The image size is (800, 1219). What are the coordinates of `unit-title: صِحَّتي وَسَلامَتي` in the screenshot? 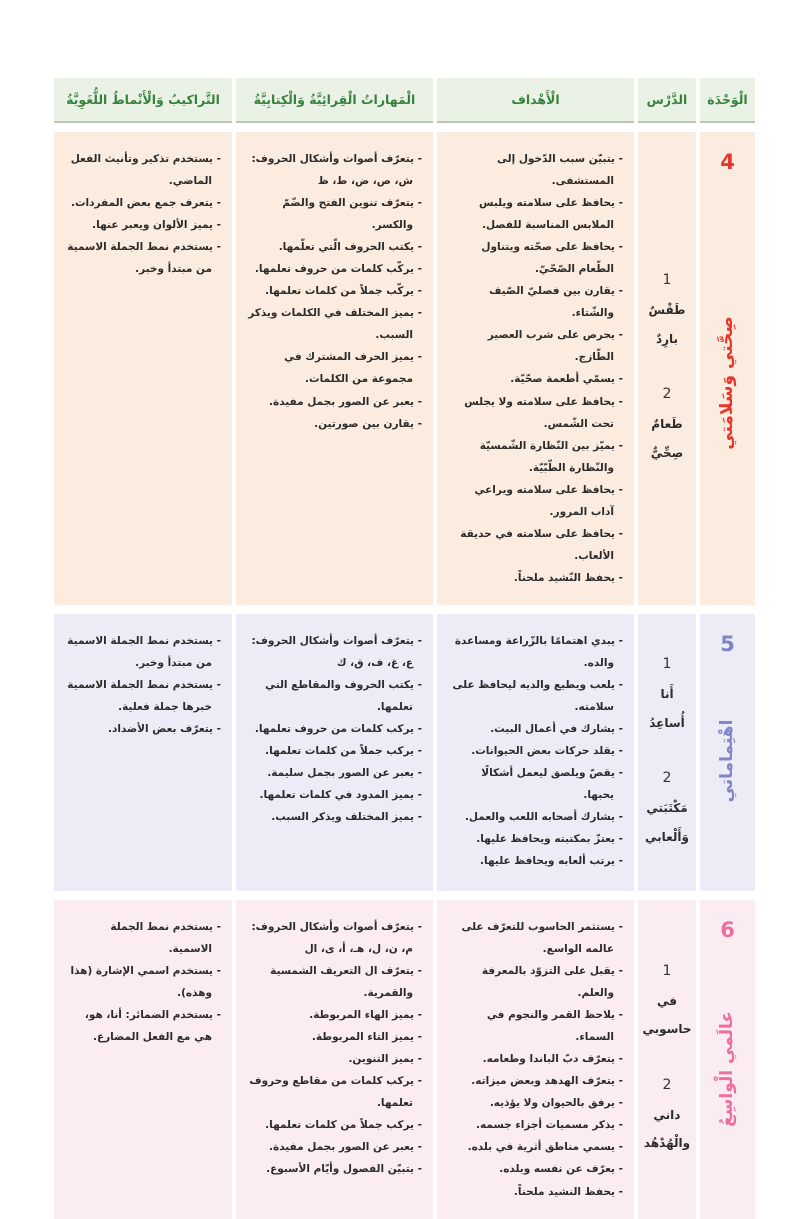 It's located at (726, 382).